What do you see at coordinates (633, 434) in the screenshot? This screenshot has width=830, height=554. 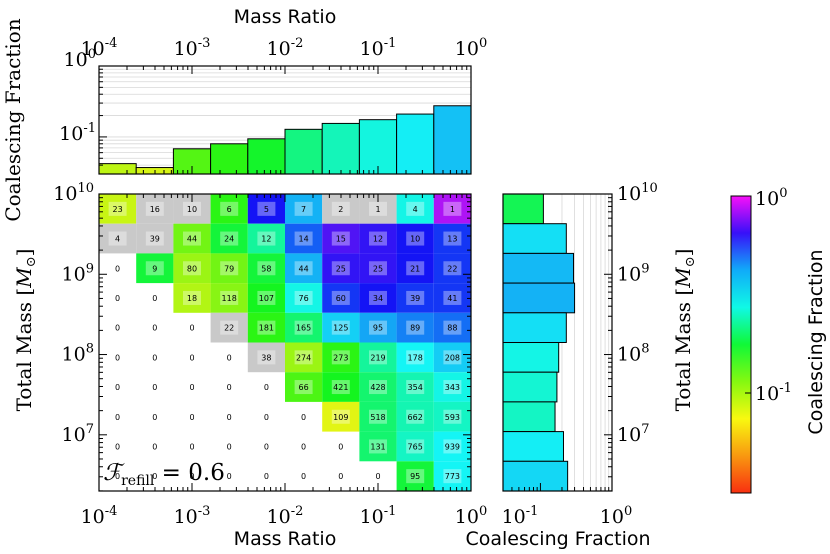 I see `right-ytick-label: 107` at bounding box center [633, 434].